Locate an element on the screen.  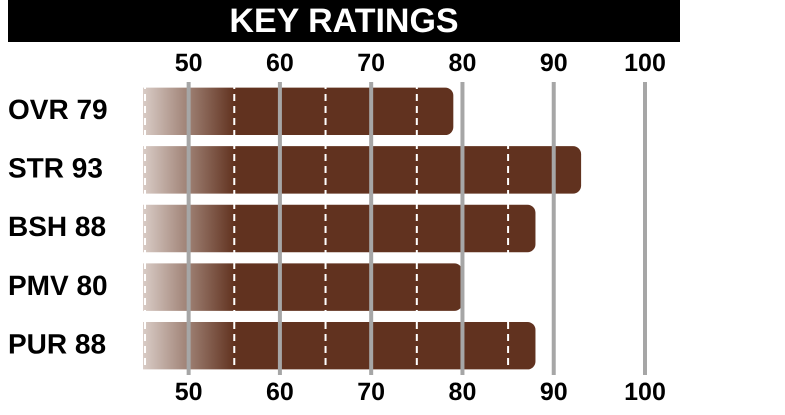
x2-tick-label: 60 is located at coordinates (280, 392).